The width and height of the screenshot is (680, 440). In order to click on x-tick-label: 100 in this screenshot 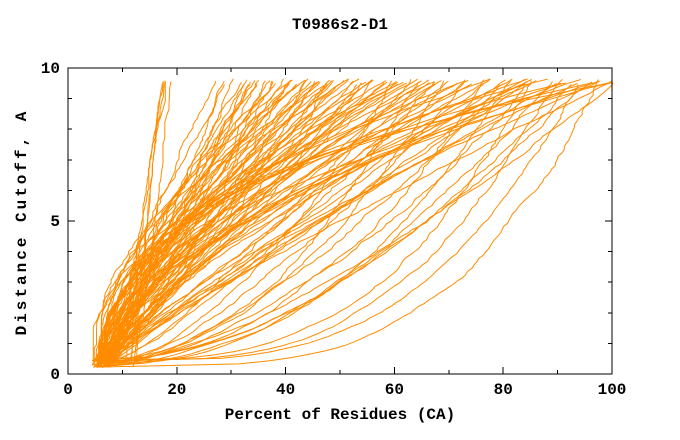, I will do `click(612, 390)`.